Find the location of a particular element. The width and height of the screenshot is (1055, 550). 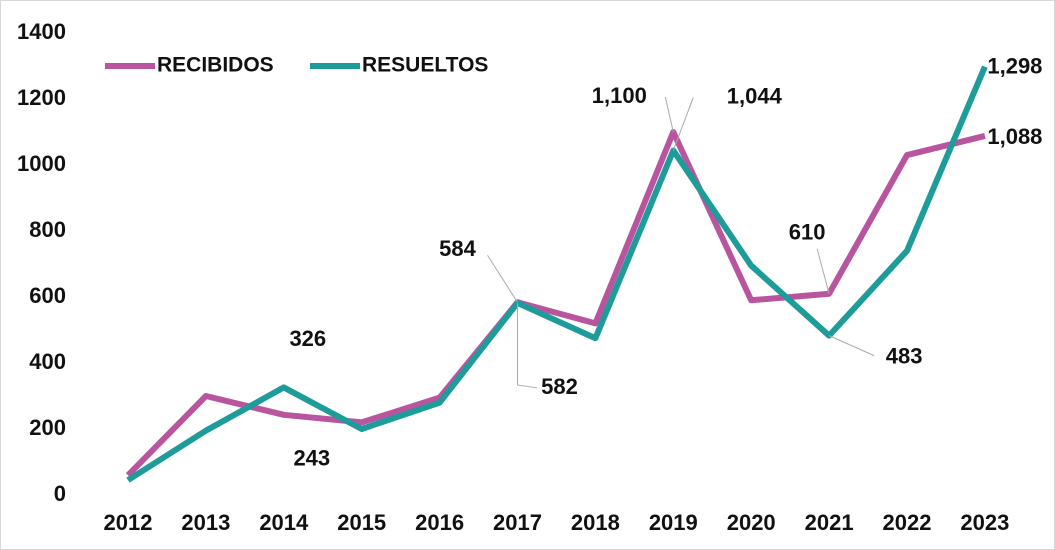

data-label: 1,100 is located at coordinates (619, 95).